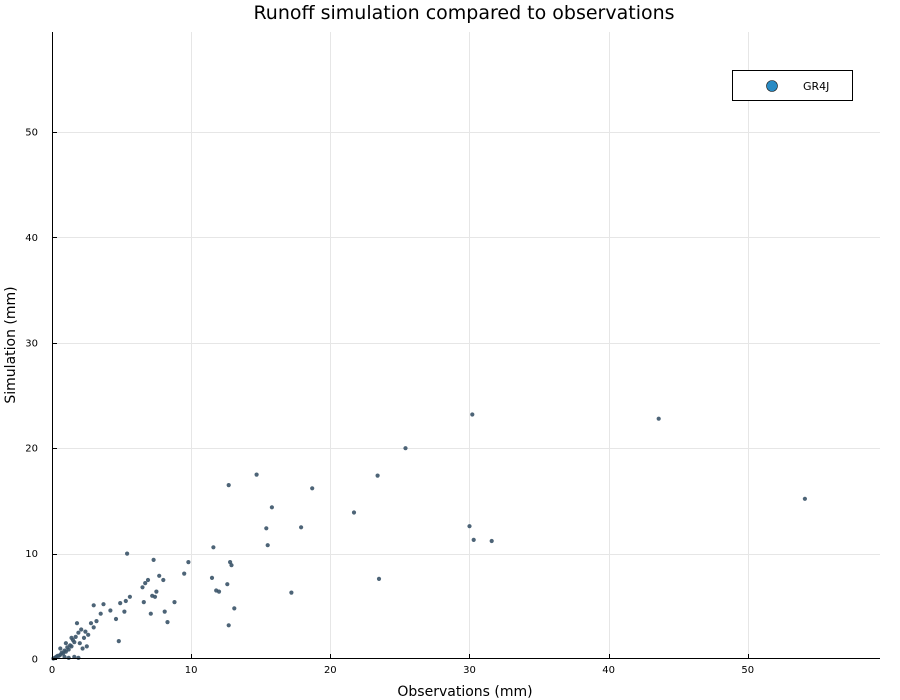 This screenshot has width=900, height=700. I want to click on legend-box, so click(792, 85).